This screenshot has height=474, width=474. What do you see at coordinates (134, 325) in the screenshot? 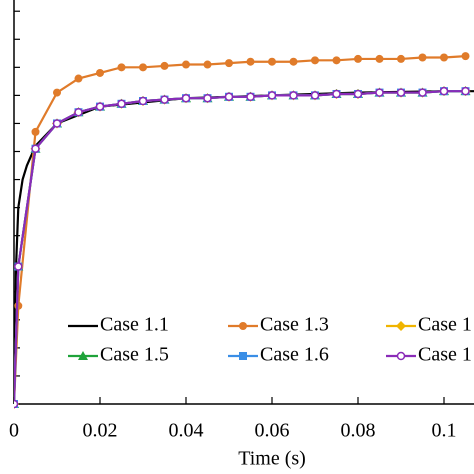
I see `legend-label: Case 1.1` at bounding box center [134, 325].